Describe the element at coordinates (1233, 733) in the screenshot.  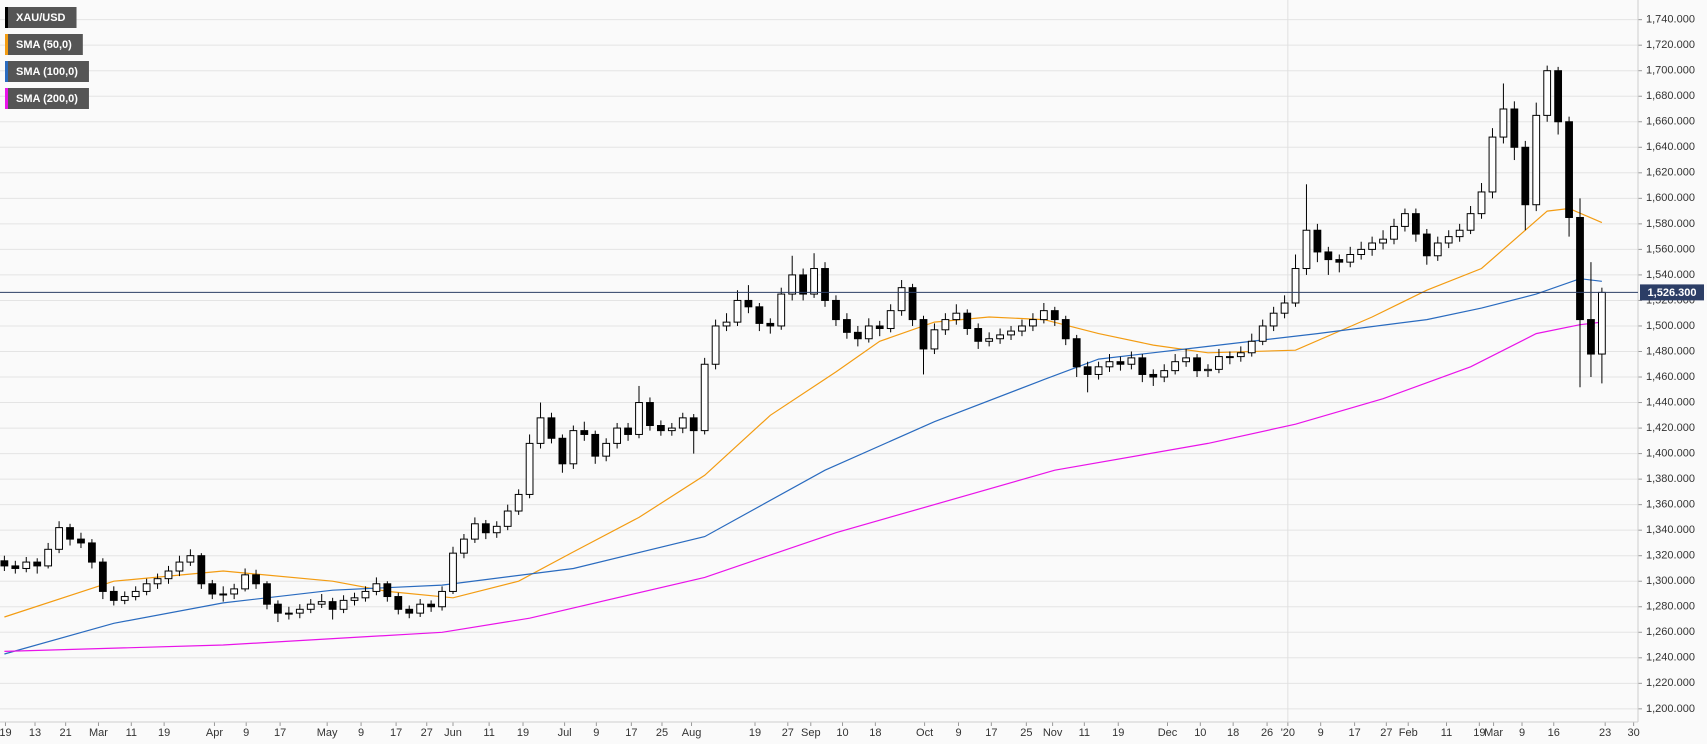
I see `x-tick-label: 18` at that location.